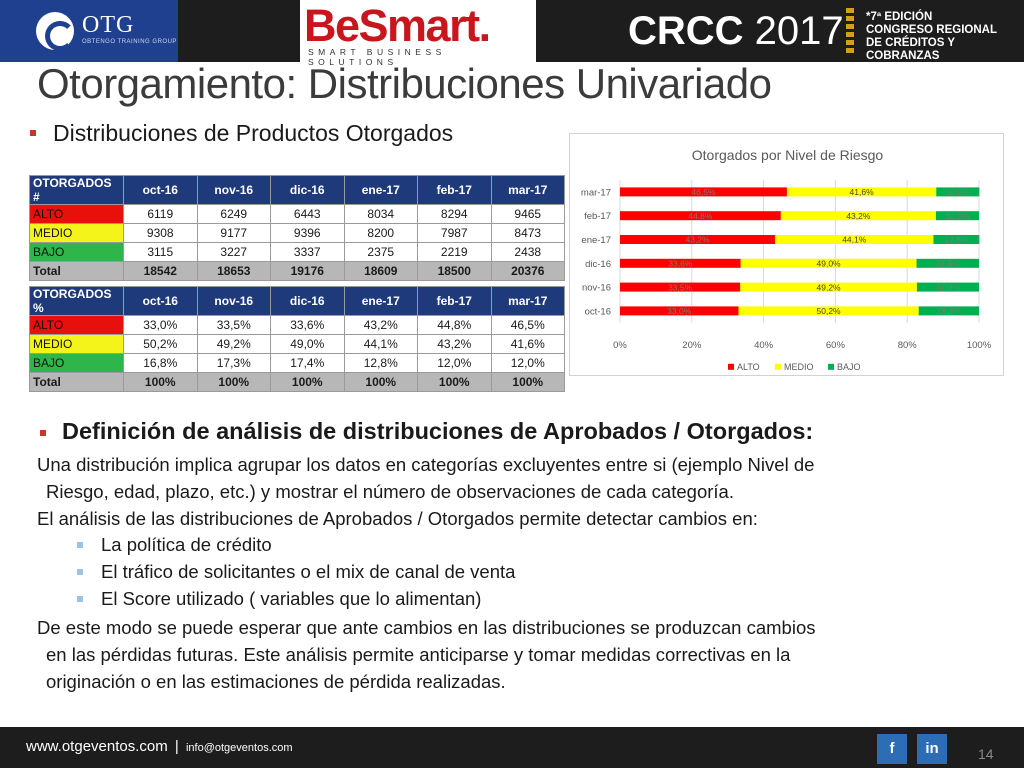 This screenshot has height=768, width=1024. I want to click on legend-label: ALTO, so click(748, 367).